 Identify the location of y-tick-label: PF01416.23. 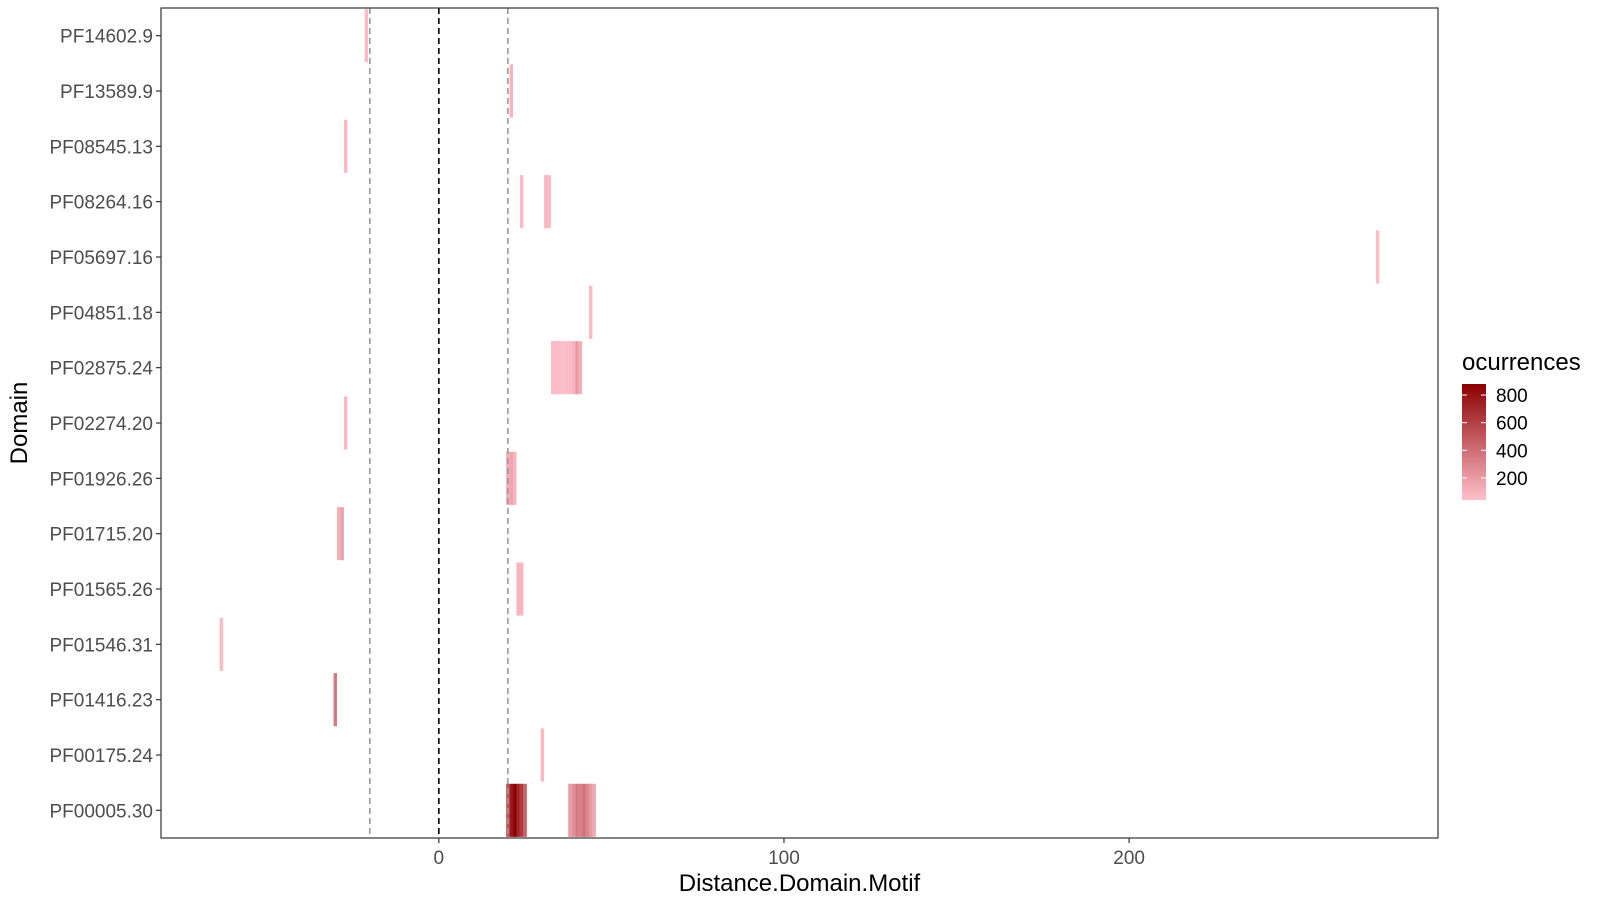
(101, 701).